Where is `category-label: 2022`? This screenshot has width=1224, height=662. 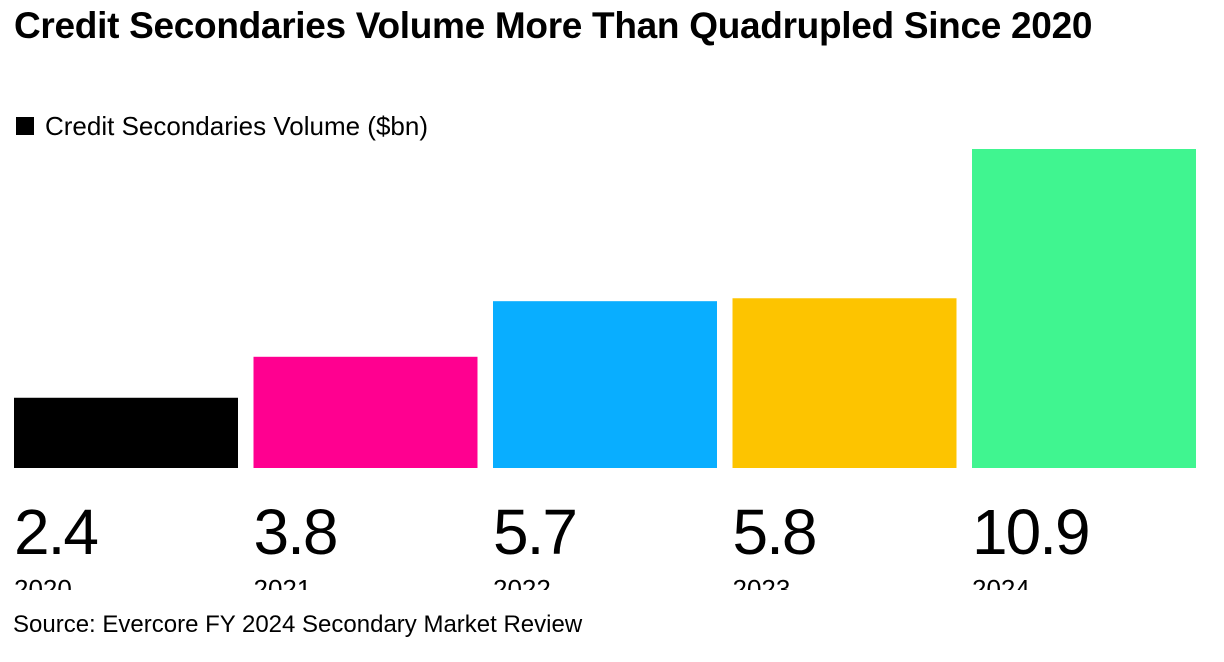 category-label: 2022 is located at coordinates (522, 582).